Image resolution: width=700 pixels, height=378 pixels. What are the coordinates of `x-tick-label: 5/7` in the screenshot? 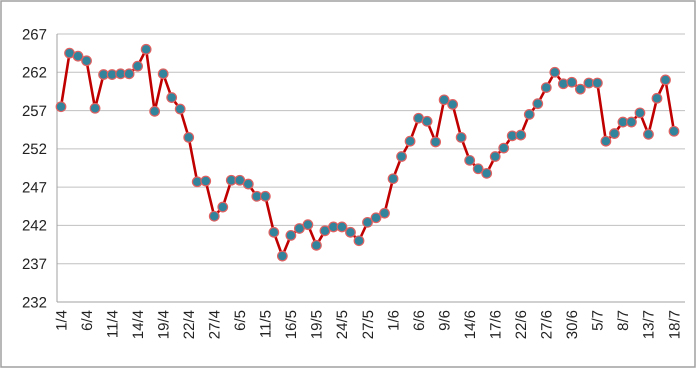 It's located at (598, 320).